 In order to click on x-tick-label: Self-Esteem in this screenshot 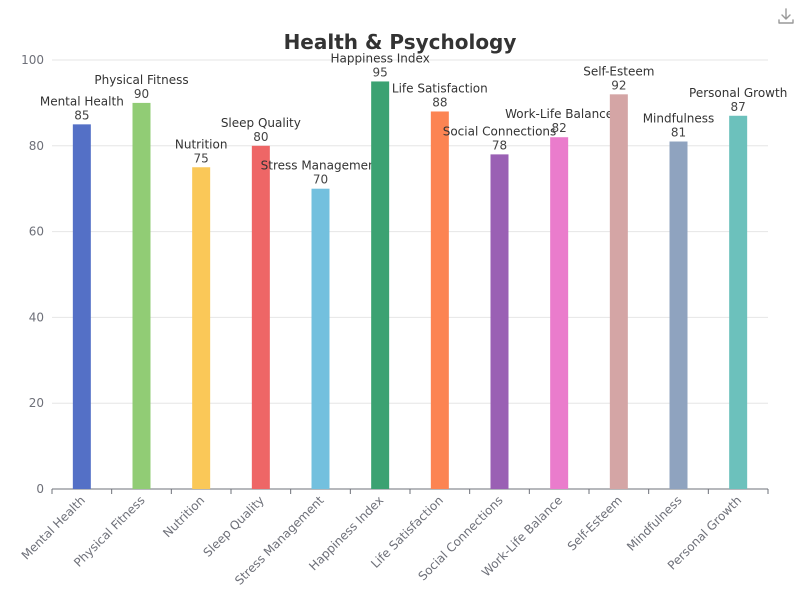, I will do `click(595, 523)`.